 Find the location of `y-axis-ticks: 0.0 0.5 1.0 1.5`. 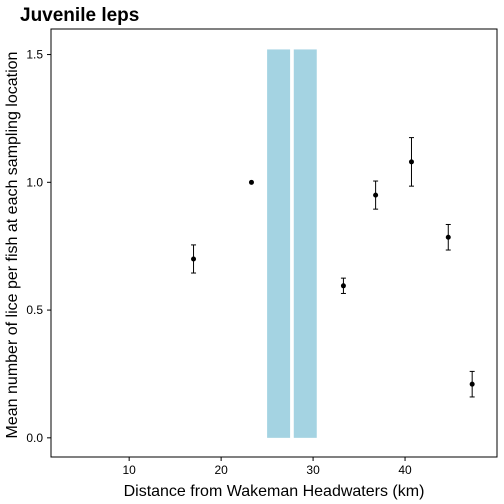

y-axis-ticks: 0.0 0.5 1.0 1.5 is located at coordinates (38, 246).